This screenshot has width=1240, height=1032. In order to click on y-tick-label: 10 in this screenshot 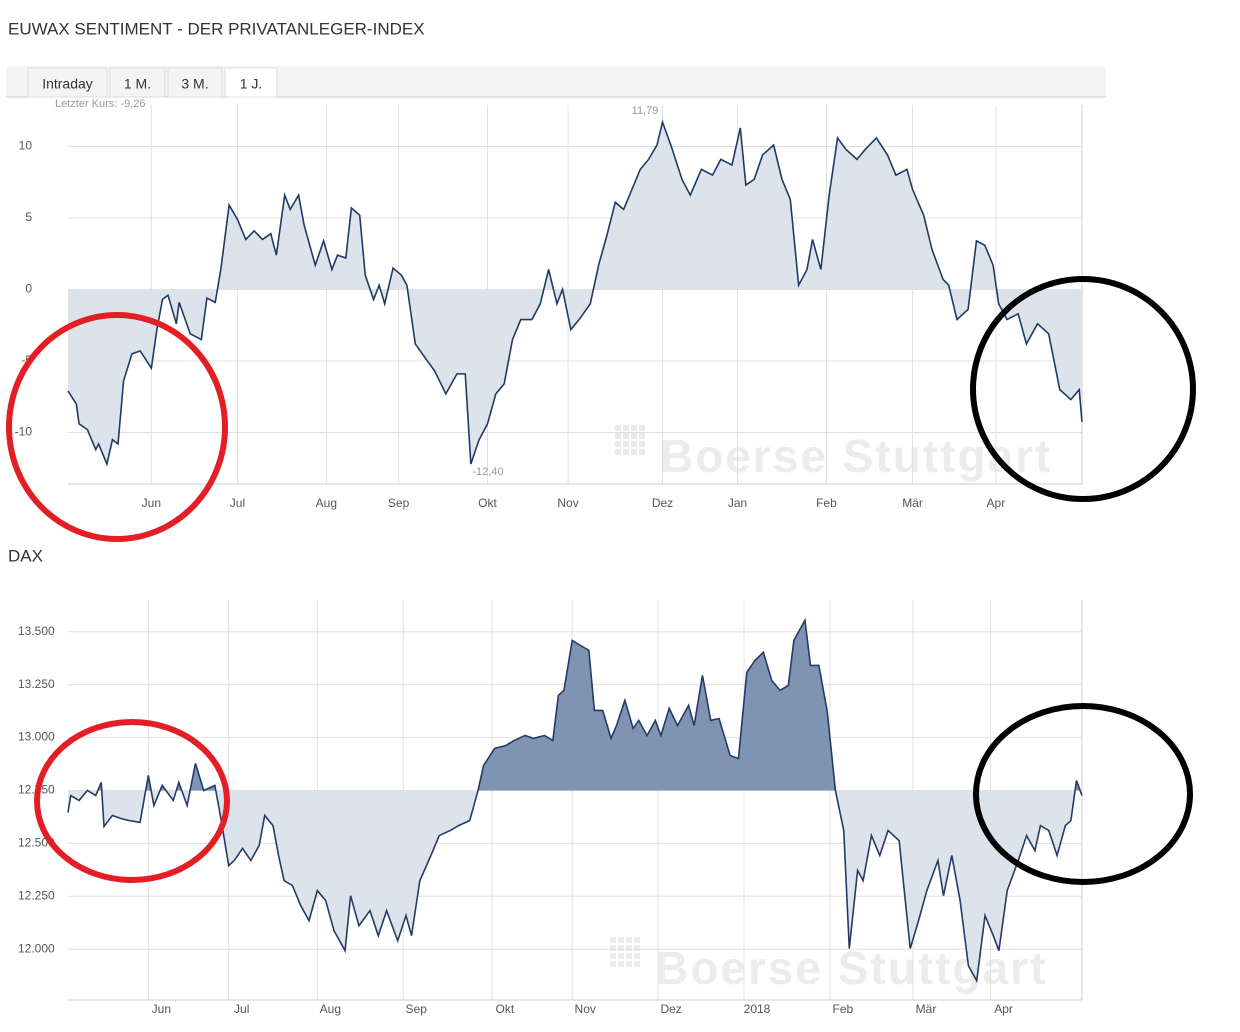, I will do `click(26, 146)`.